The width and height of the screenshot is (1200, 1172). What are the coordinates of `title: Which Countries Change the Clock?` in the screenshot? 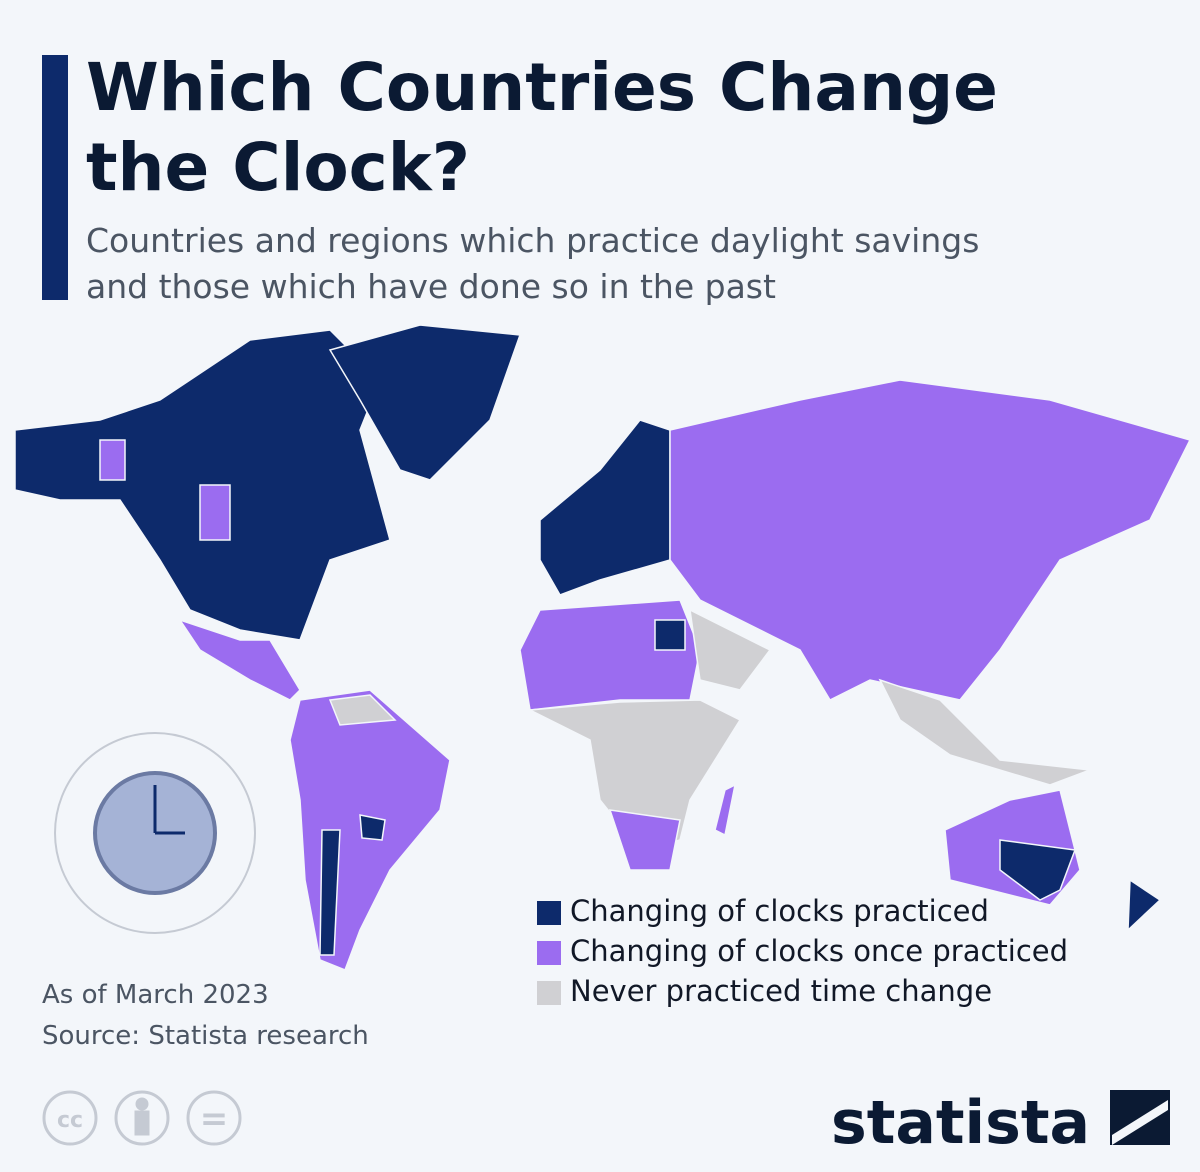 It's located at (542, 128).